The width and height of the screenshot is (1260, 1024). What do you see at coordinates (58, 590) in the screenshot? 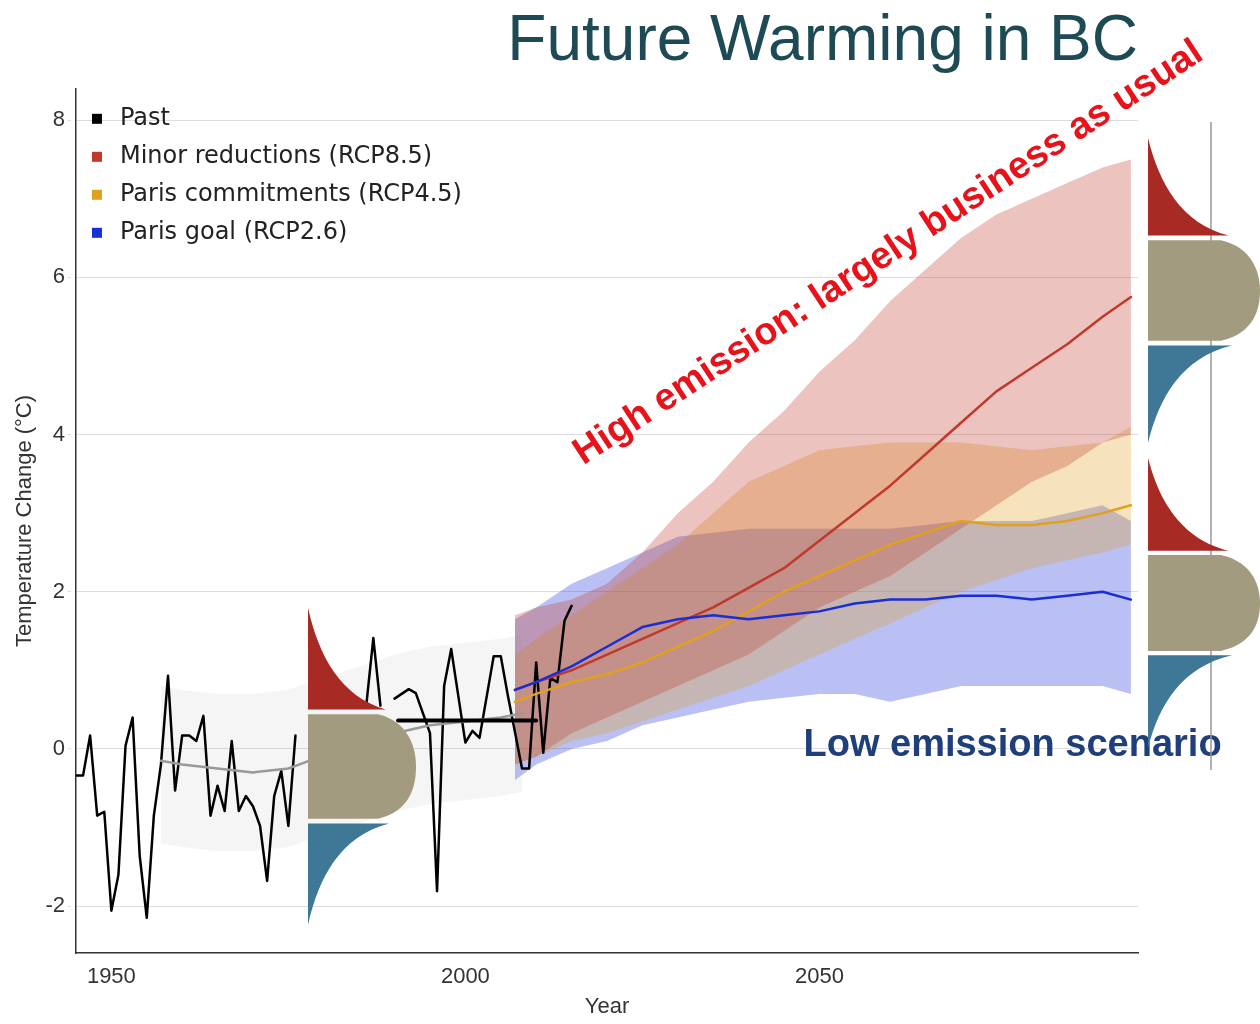
I see `y-tick-label: 2` at bounding box center [58, 590].